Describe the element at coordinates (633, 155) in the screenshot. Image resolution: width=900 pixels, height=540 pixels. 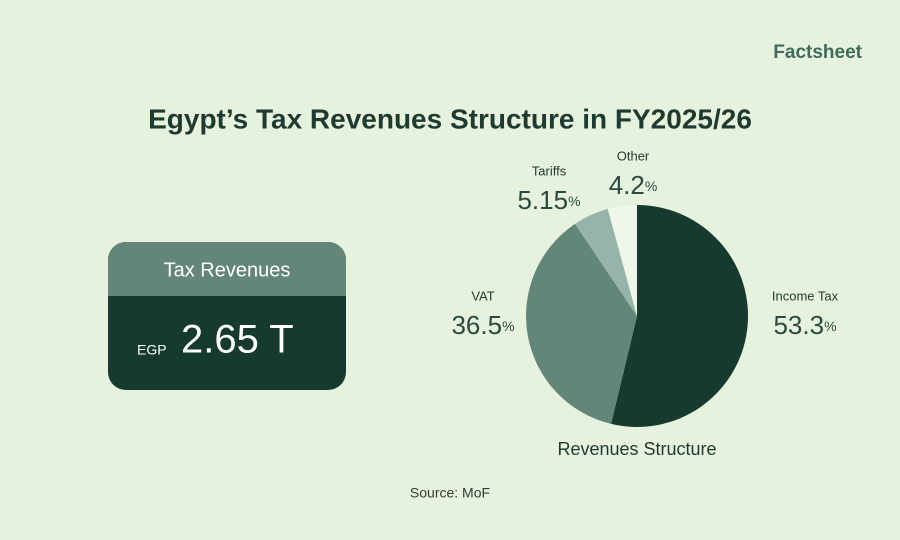
I see `slice-name: Other` at that location.